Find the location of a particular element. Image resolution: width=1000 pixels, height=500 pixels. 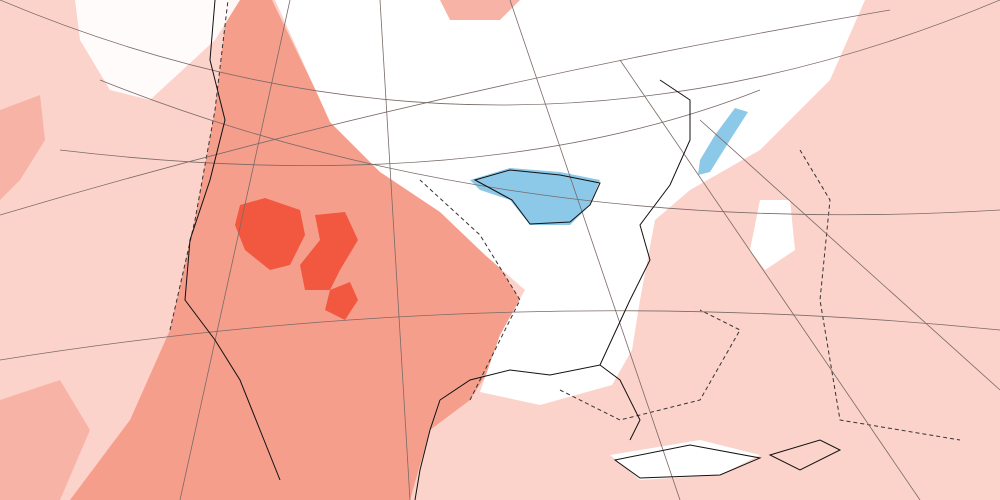

lakes is located at coordinates (537, 197).